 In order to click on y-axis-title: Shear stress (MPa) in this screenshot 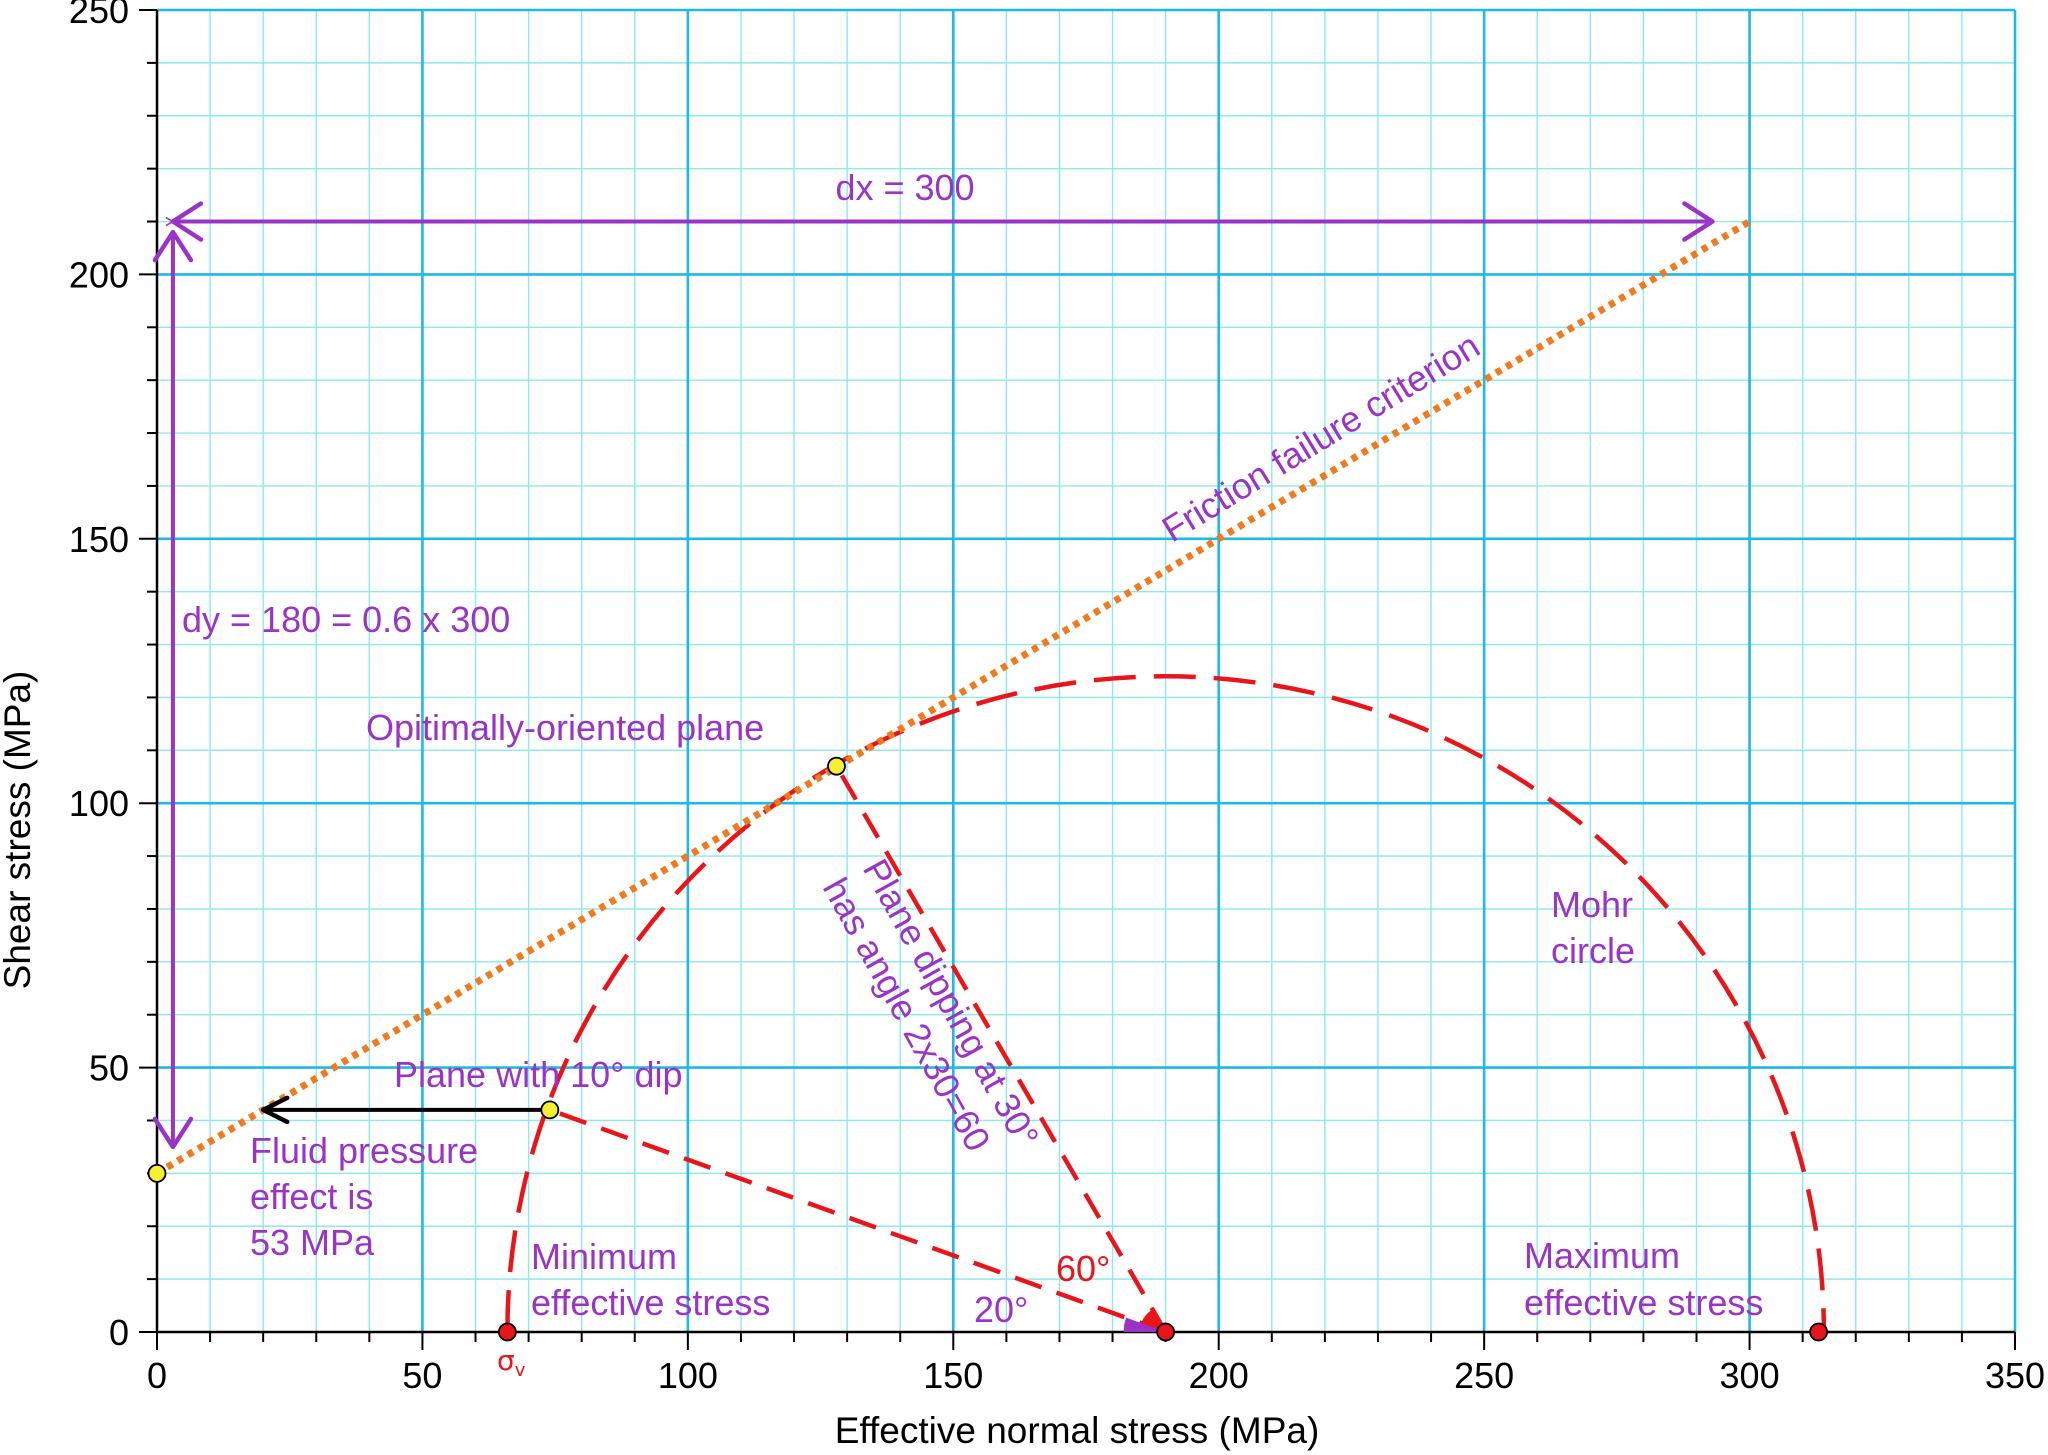, I will do `click(19, 830)`.